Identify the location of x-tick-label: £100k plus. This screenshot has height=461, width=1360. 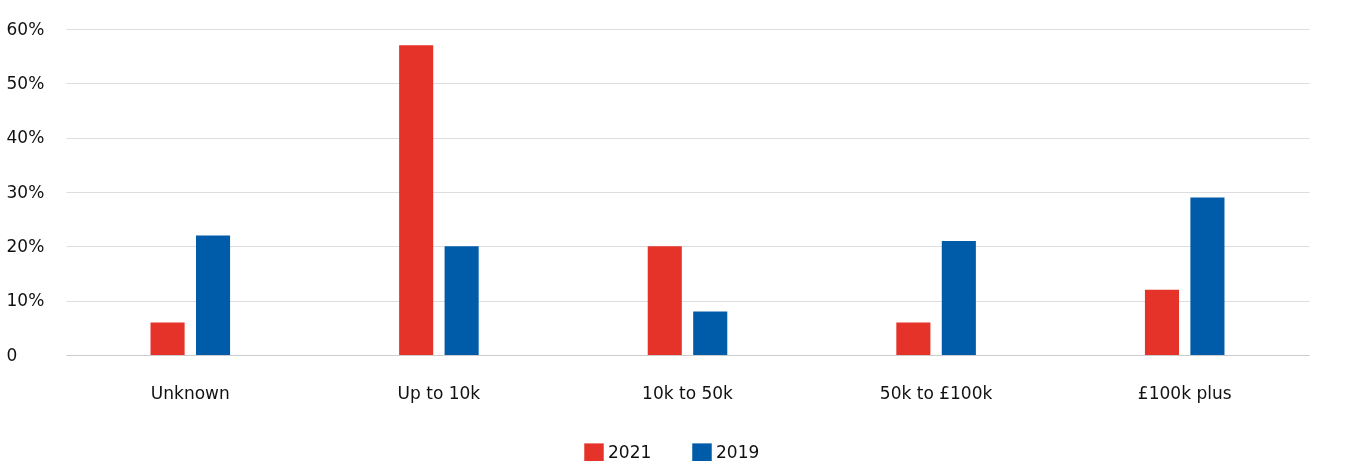
(1184, 392).